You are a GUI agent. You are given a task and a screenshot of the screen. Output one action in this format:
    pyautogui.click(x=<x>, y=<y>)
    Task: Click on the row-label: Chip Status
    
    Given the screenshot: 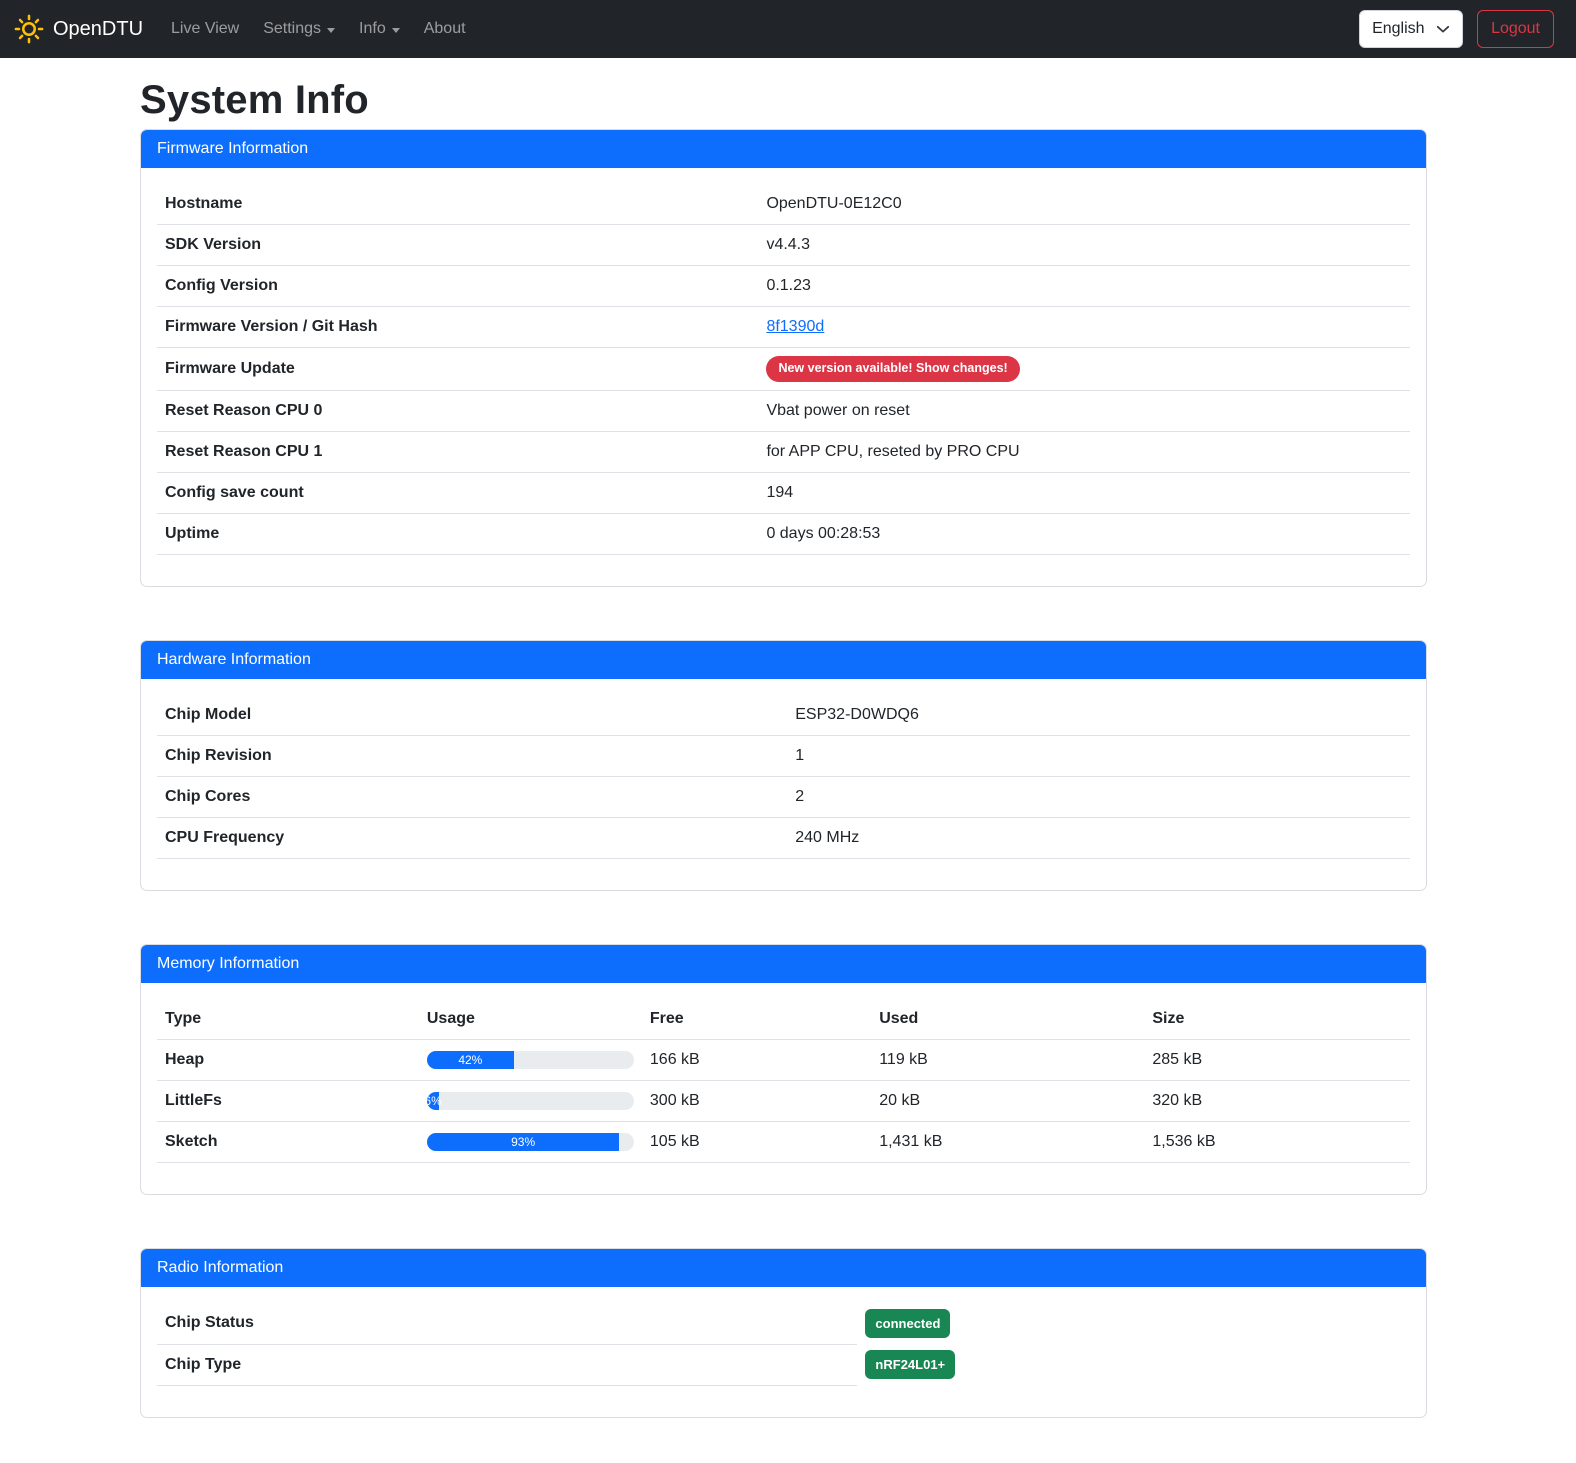 What is the action you would take?
    pyautogui.click(x=507, y=1324)
    